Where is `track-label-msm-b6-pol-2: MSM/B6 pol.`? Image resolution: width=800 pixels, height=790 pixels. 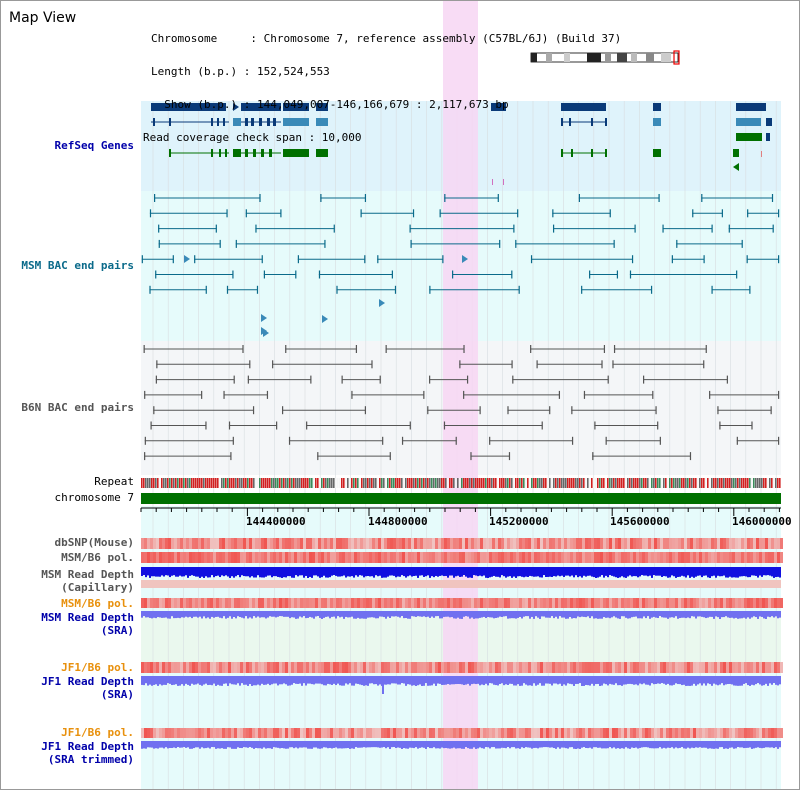 track-label-msm-b6-pol-2: MSM/B6 pol. is located at coordinates (97, 603).